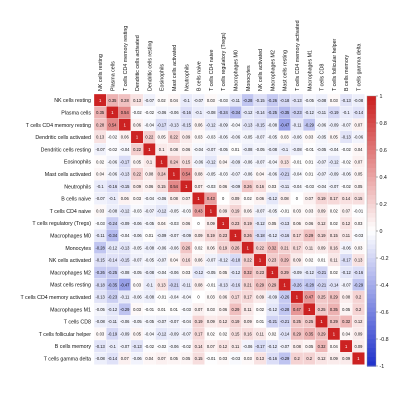 Image resolution: width=400 pixels, height=400 pixels. What do you see at coordinates (261, 70) in the screenshot?
I see `column-label: NK cells activated` at bounding box center [261, 70].